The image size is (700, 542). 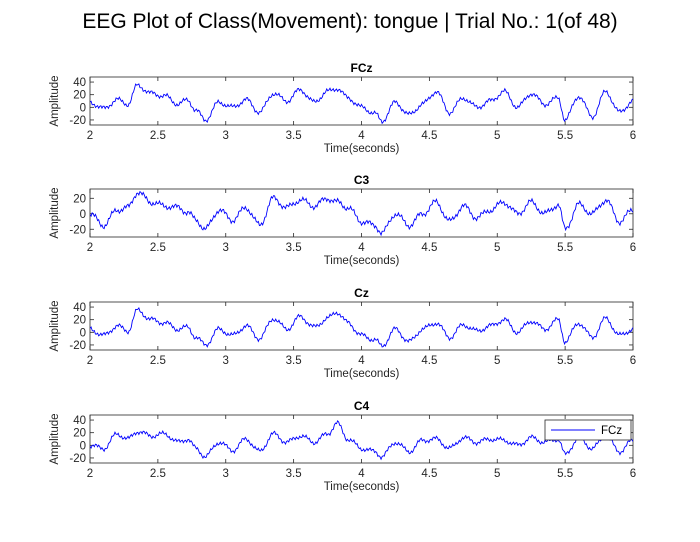 What do you see at coordinates (362, 68) in the screenshot?
I see `subplot-title: FCz` at bounding box center [362, 68].